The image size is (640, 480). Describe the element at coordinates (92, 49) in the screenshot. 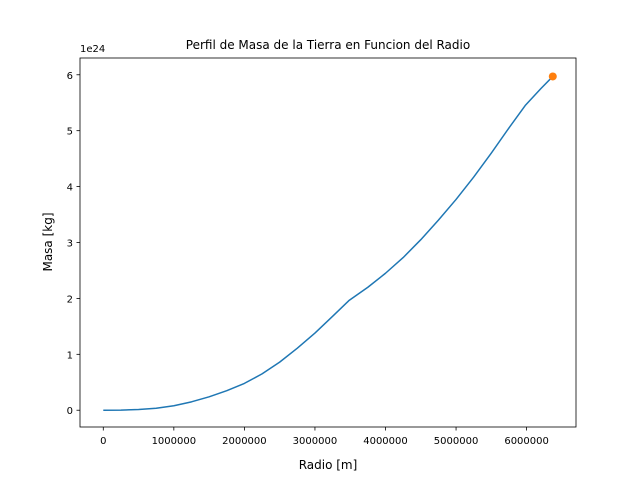

I see `y-offset-label: 1e24` at that location.